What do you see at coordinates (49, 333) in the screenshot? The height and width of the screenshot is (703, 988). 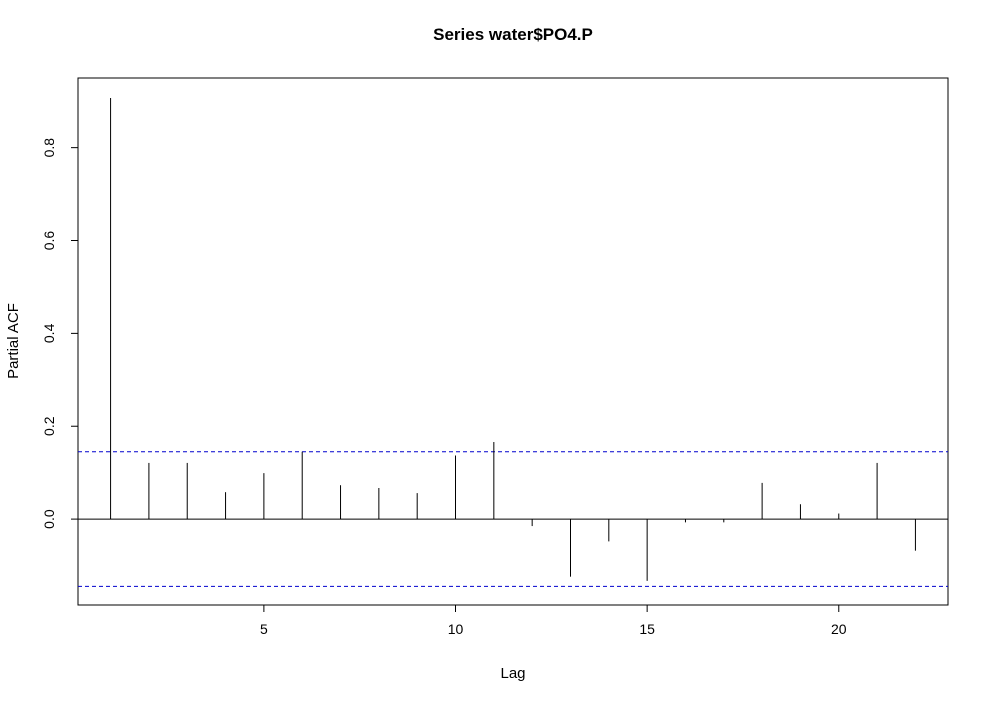 I see `y-tick-label: 0.4` at bounding box center [49, 333].